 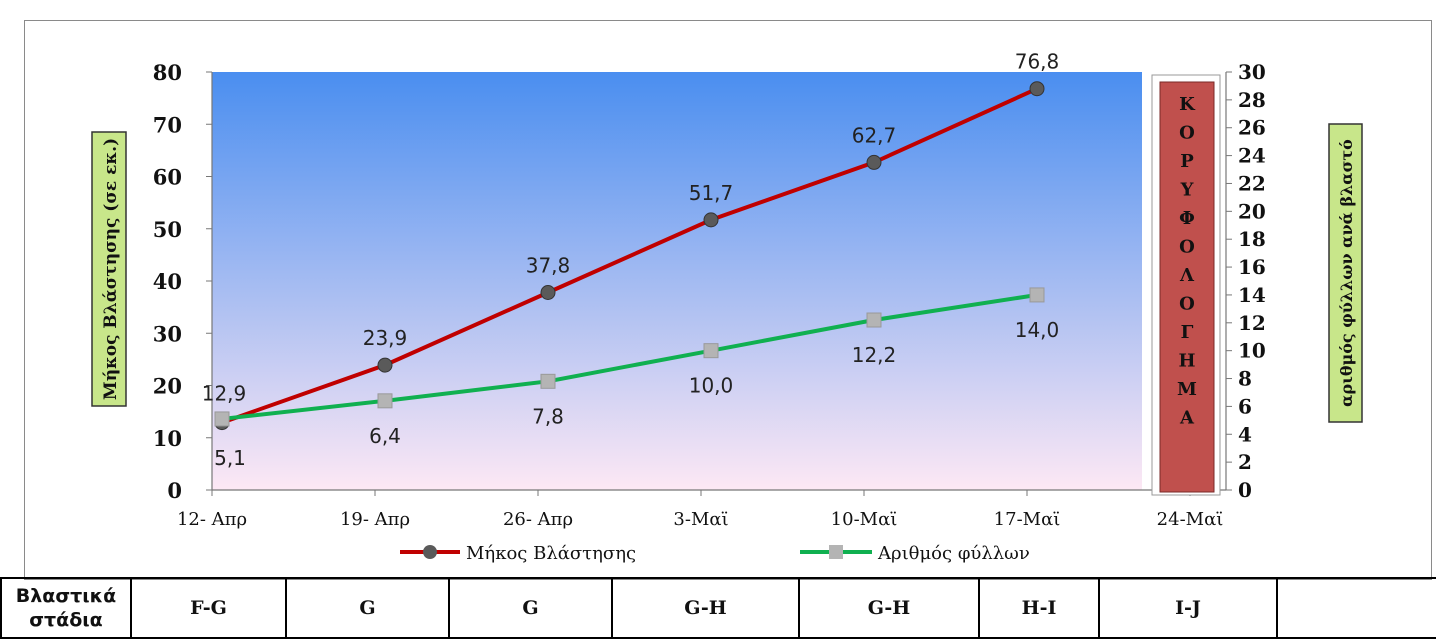 What do you see at coordinates (1190, 519) in the screenshot?
I see `x-tick-label: 24-Μαϊ` at bounding box center [1190, 519].